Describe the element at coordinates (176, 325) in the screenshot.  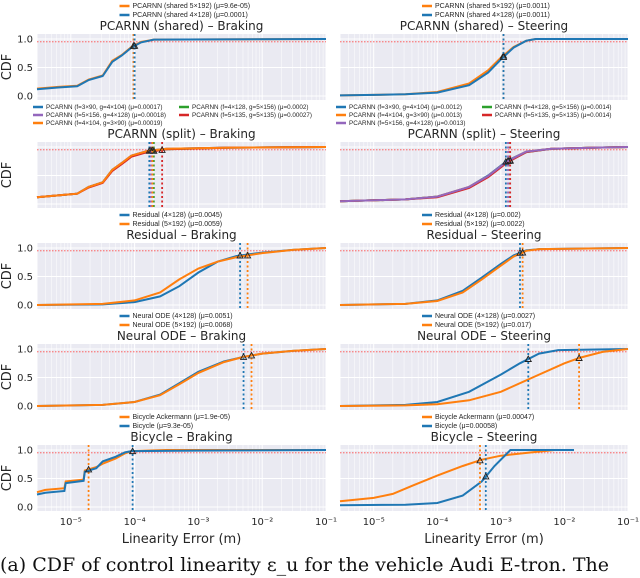
I see `legend-entry: Neural ODE (5×192) (μ=0.0068)` at that location.